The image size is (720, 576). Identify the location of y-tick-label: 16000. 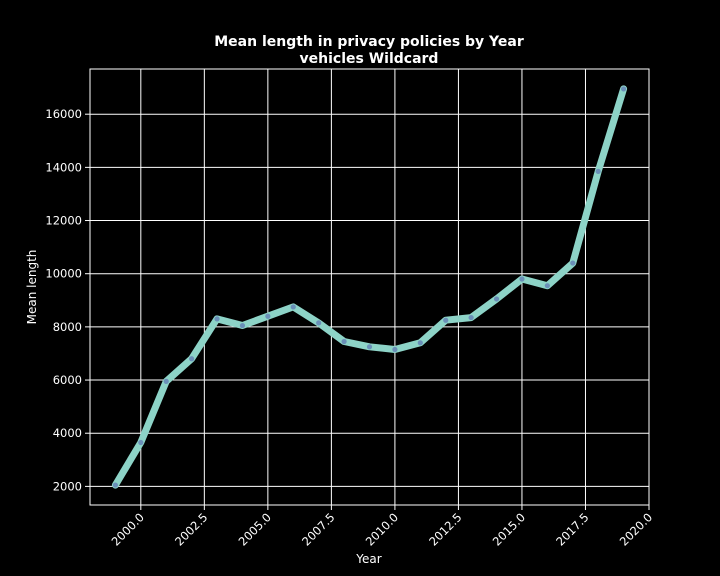
(63, 114).